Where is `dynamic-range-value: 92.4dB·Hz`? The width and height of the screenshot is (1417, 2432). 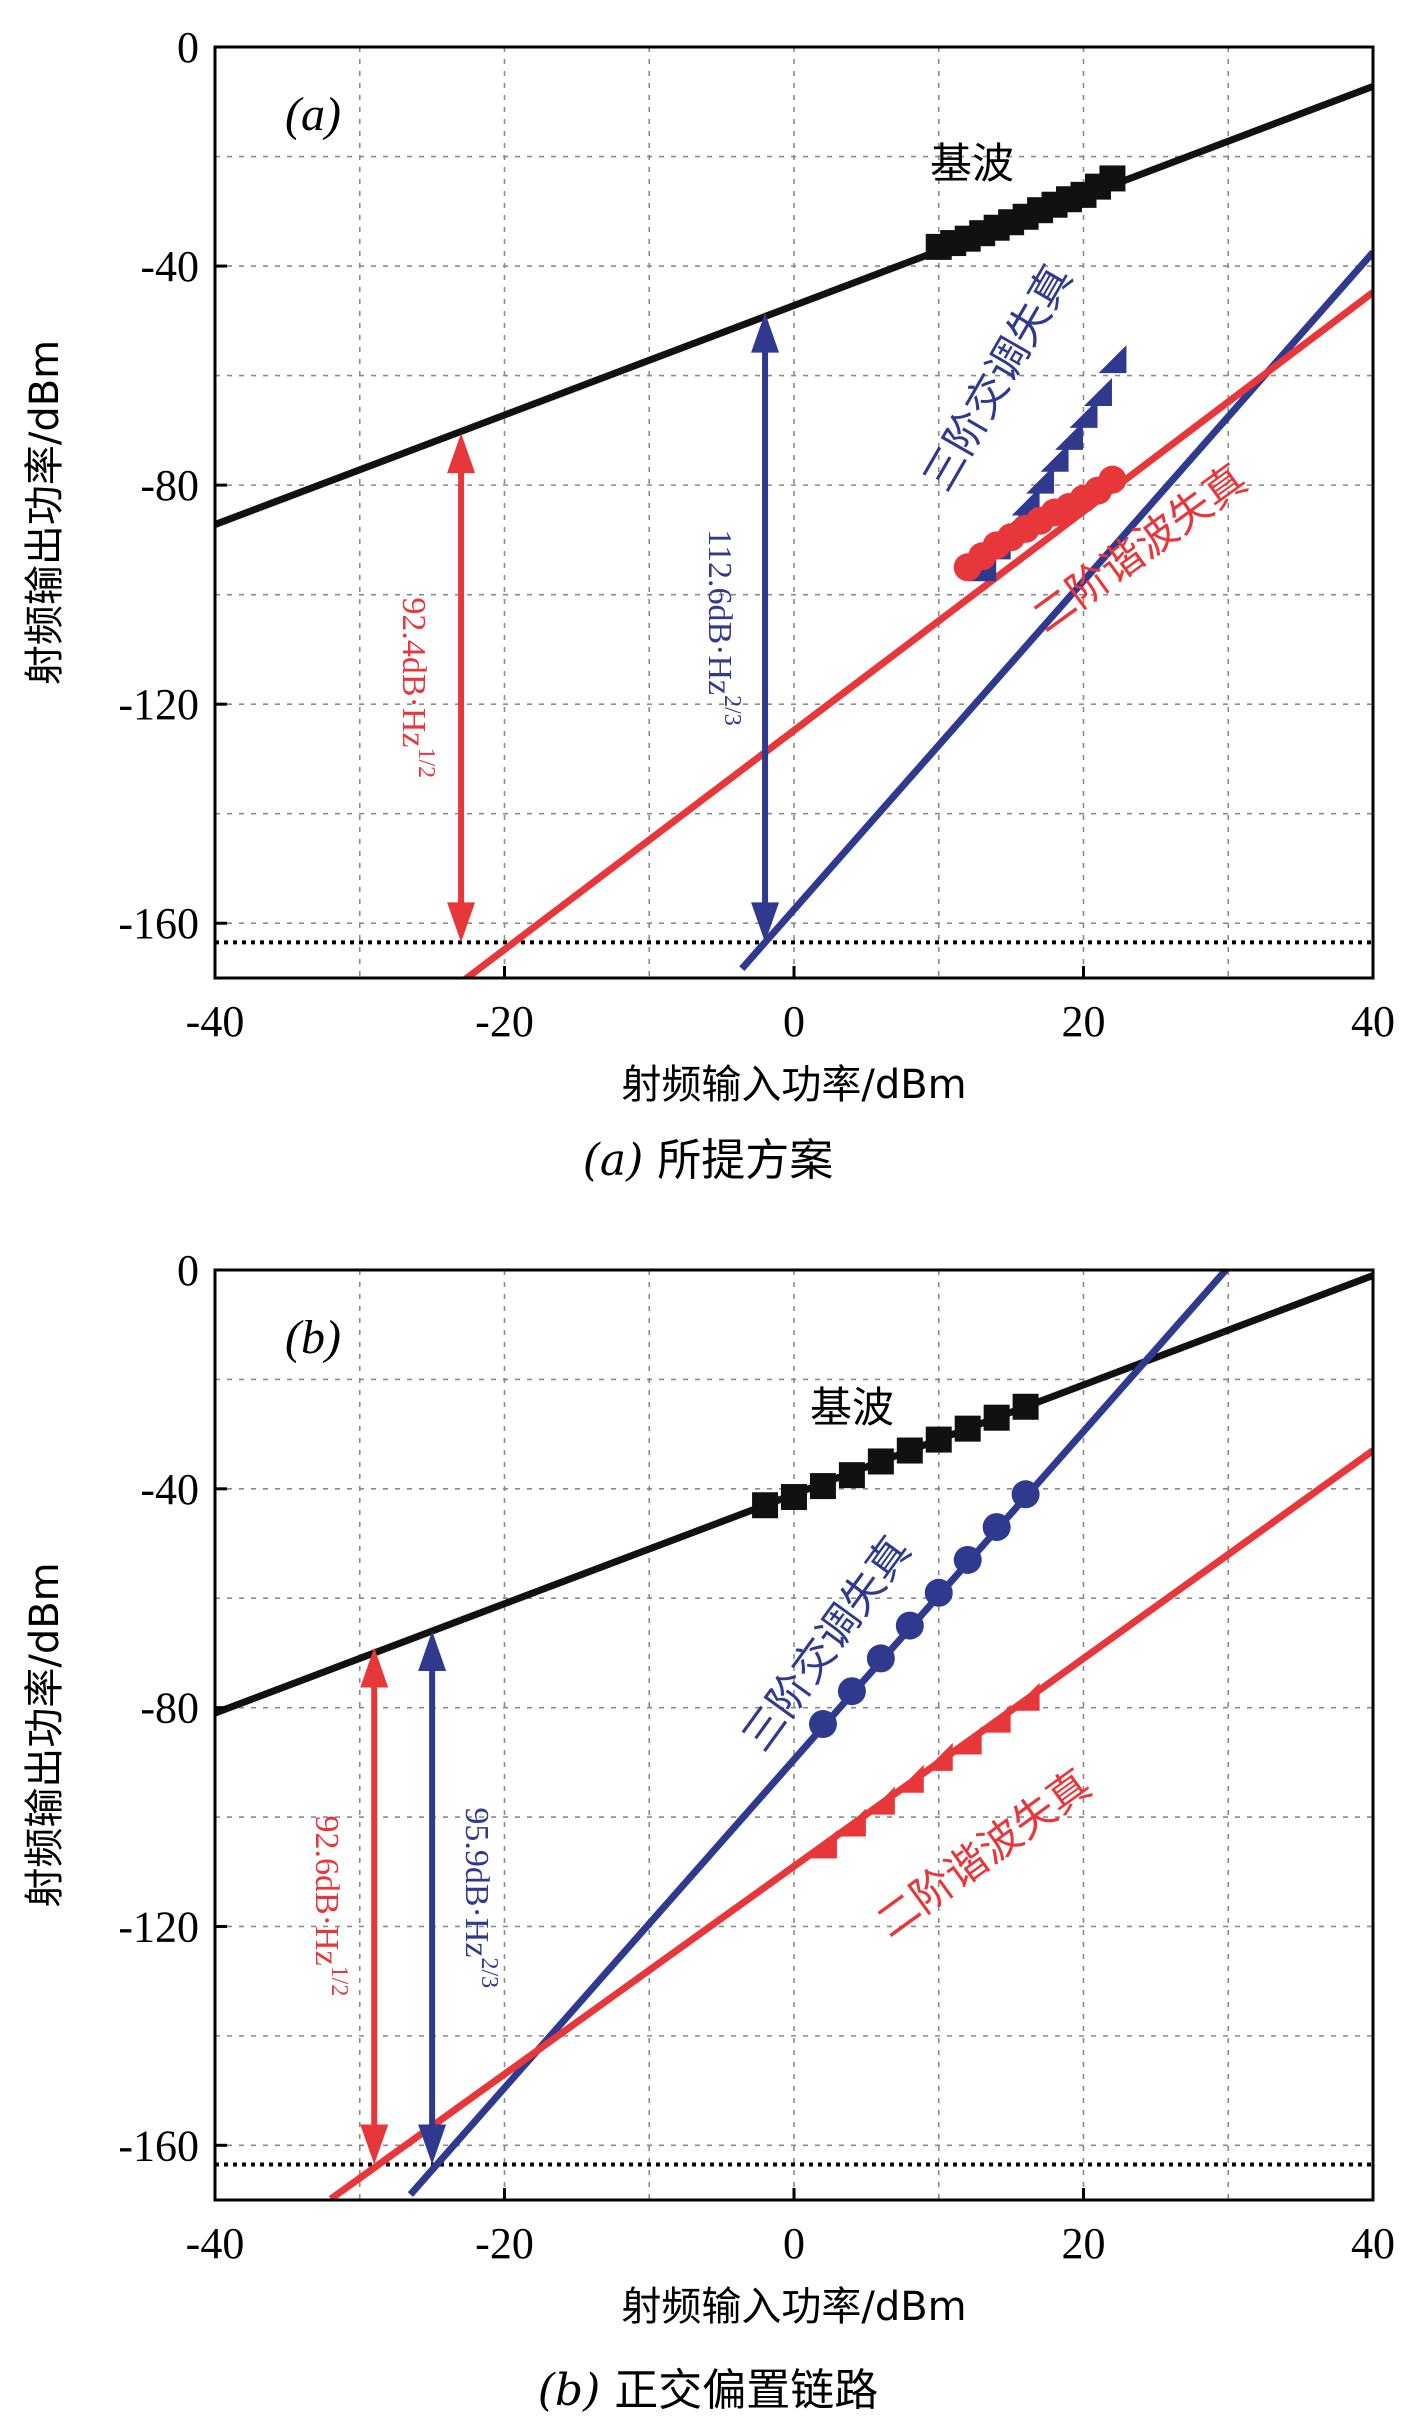 dynamic-range-value: 92.4dB·Hz is located at coordinates (413, 672).